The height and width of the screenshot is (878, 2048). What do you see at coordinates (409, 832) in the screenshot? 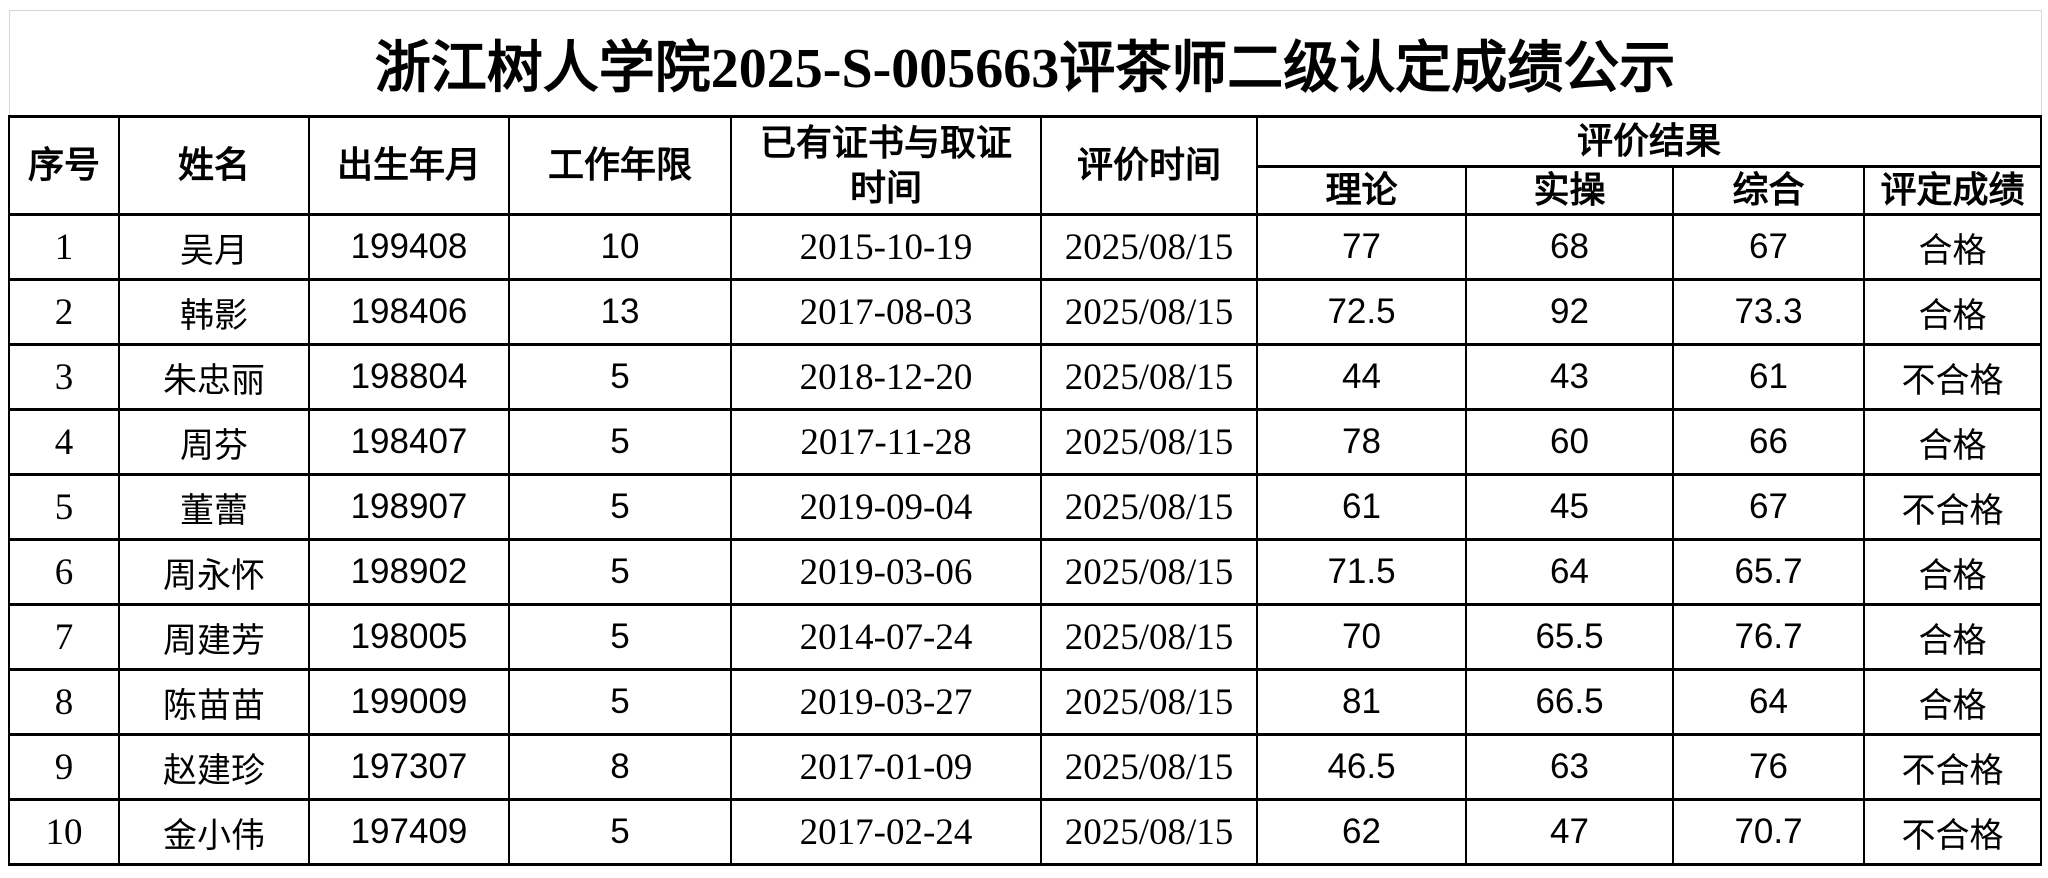
I see `cell-birth: 197409` at bounding box center [409, 832].